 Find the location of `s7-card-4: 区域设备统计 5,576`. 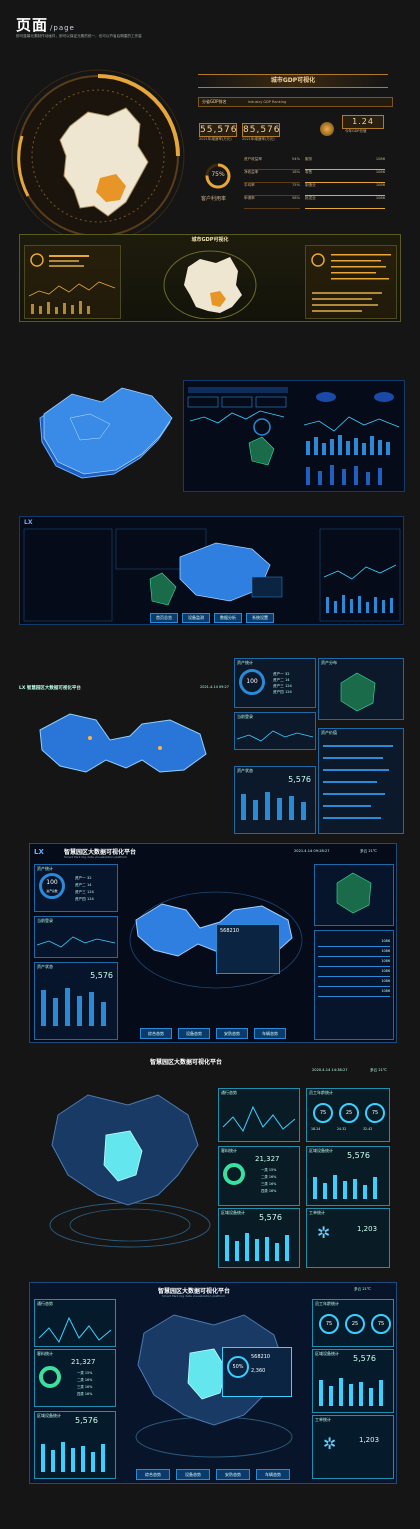

s7-card-4: 区域设备统计 5,576 is located at coordinates (348, 1176).